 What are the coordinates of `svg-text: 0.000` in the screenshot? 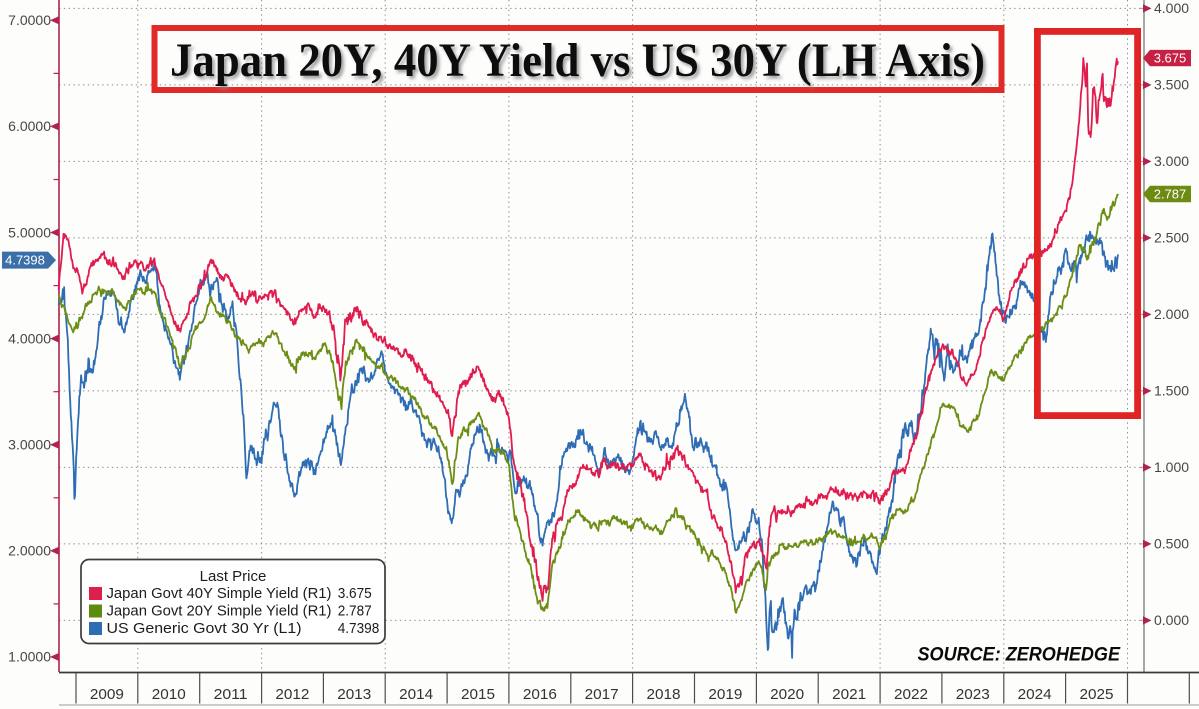 It's located at (1171, 620).